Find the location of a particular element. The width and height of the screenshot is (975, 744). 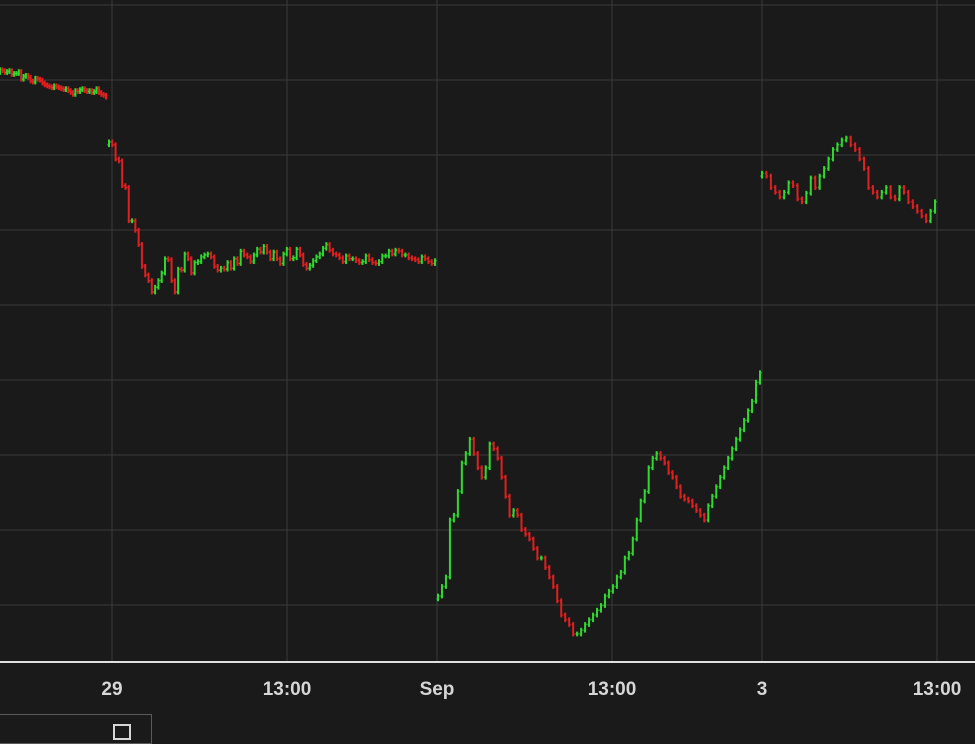

x-axis: 29 13:00 Sep 13:00 3 13:00 is located at coordinates (531, 689).